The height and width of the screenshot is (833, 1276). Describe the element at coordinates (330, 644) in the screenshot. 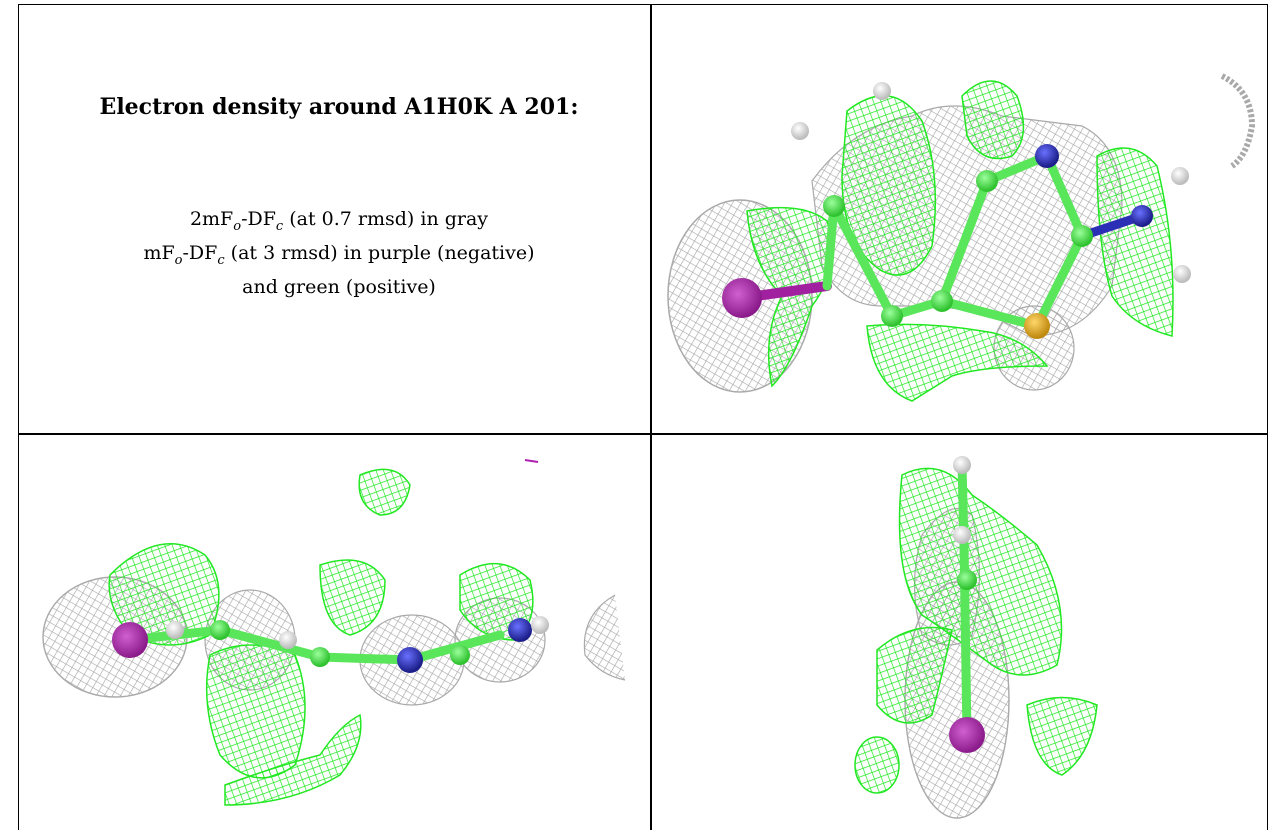

I see `molecule-bottom-left` at that location.